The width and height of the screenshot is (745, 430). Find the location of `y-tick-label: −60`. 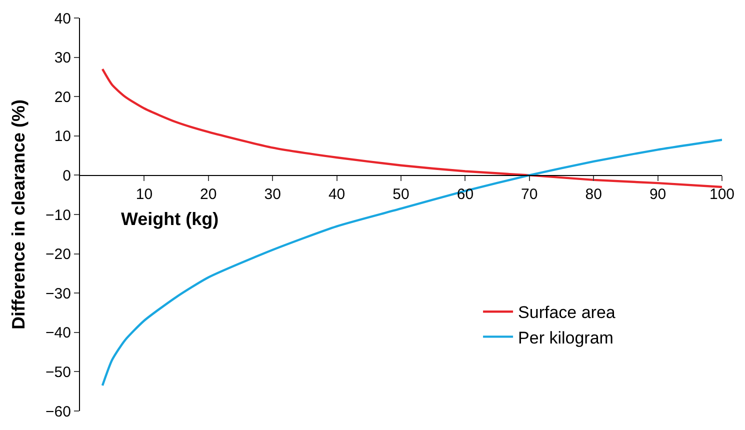

y-tick-label: −60 is located at coordinates (58, 411).